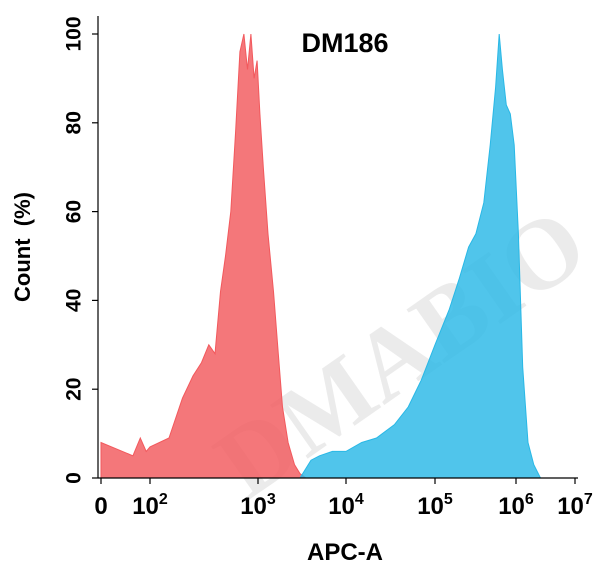  I want to click on y-tick-label: 100, so click(74, 33).